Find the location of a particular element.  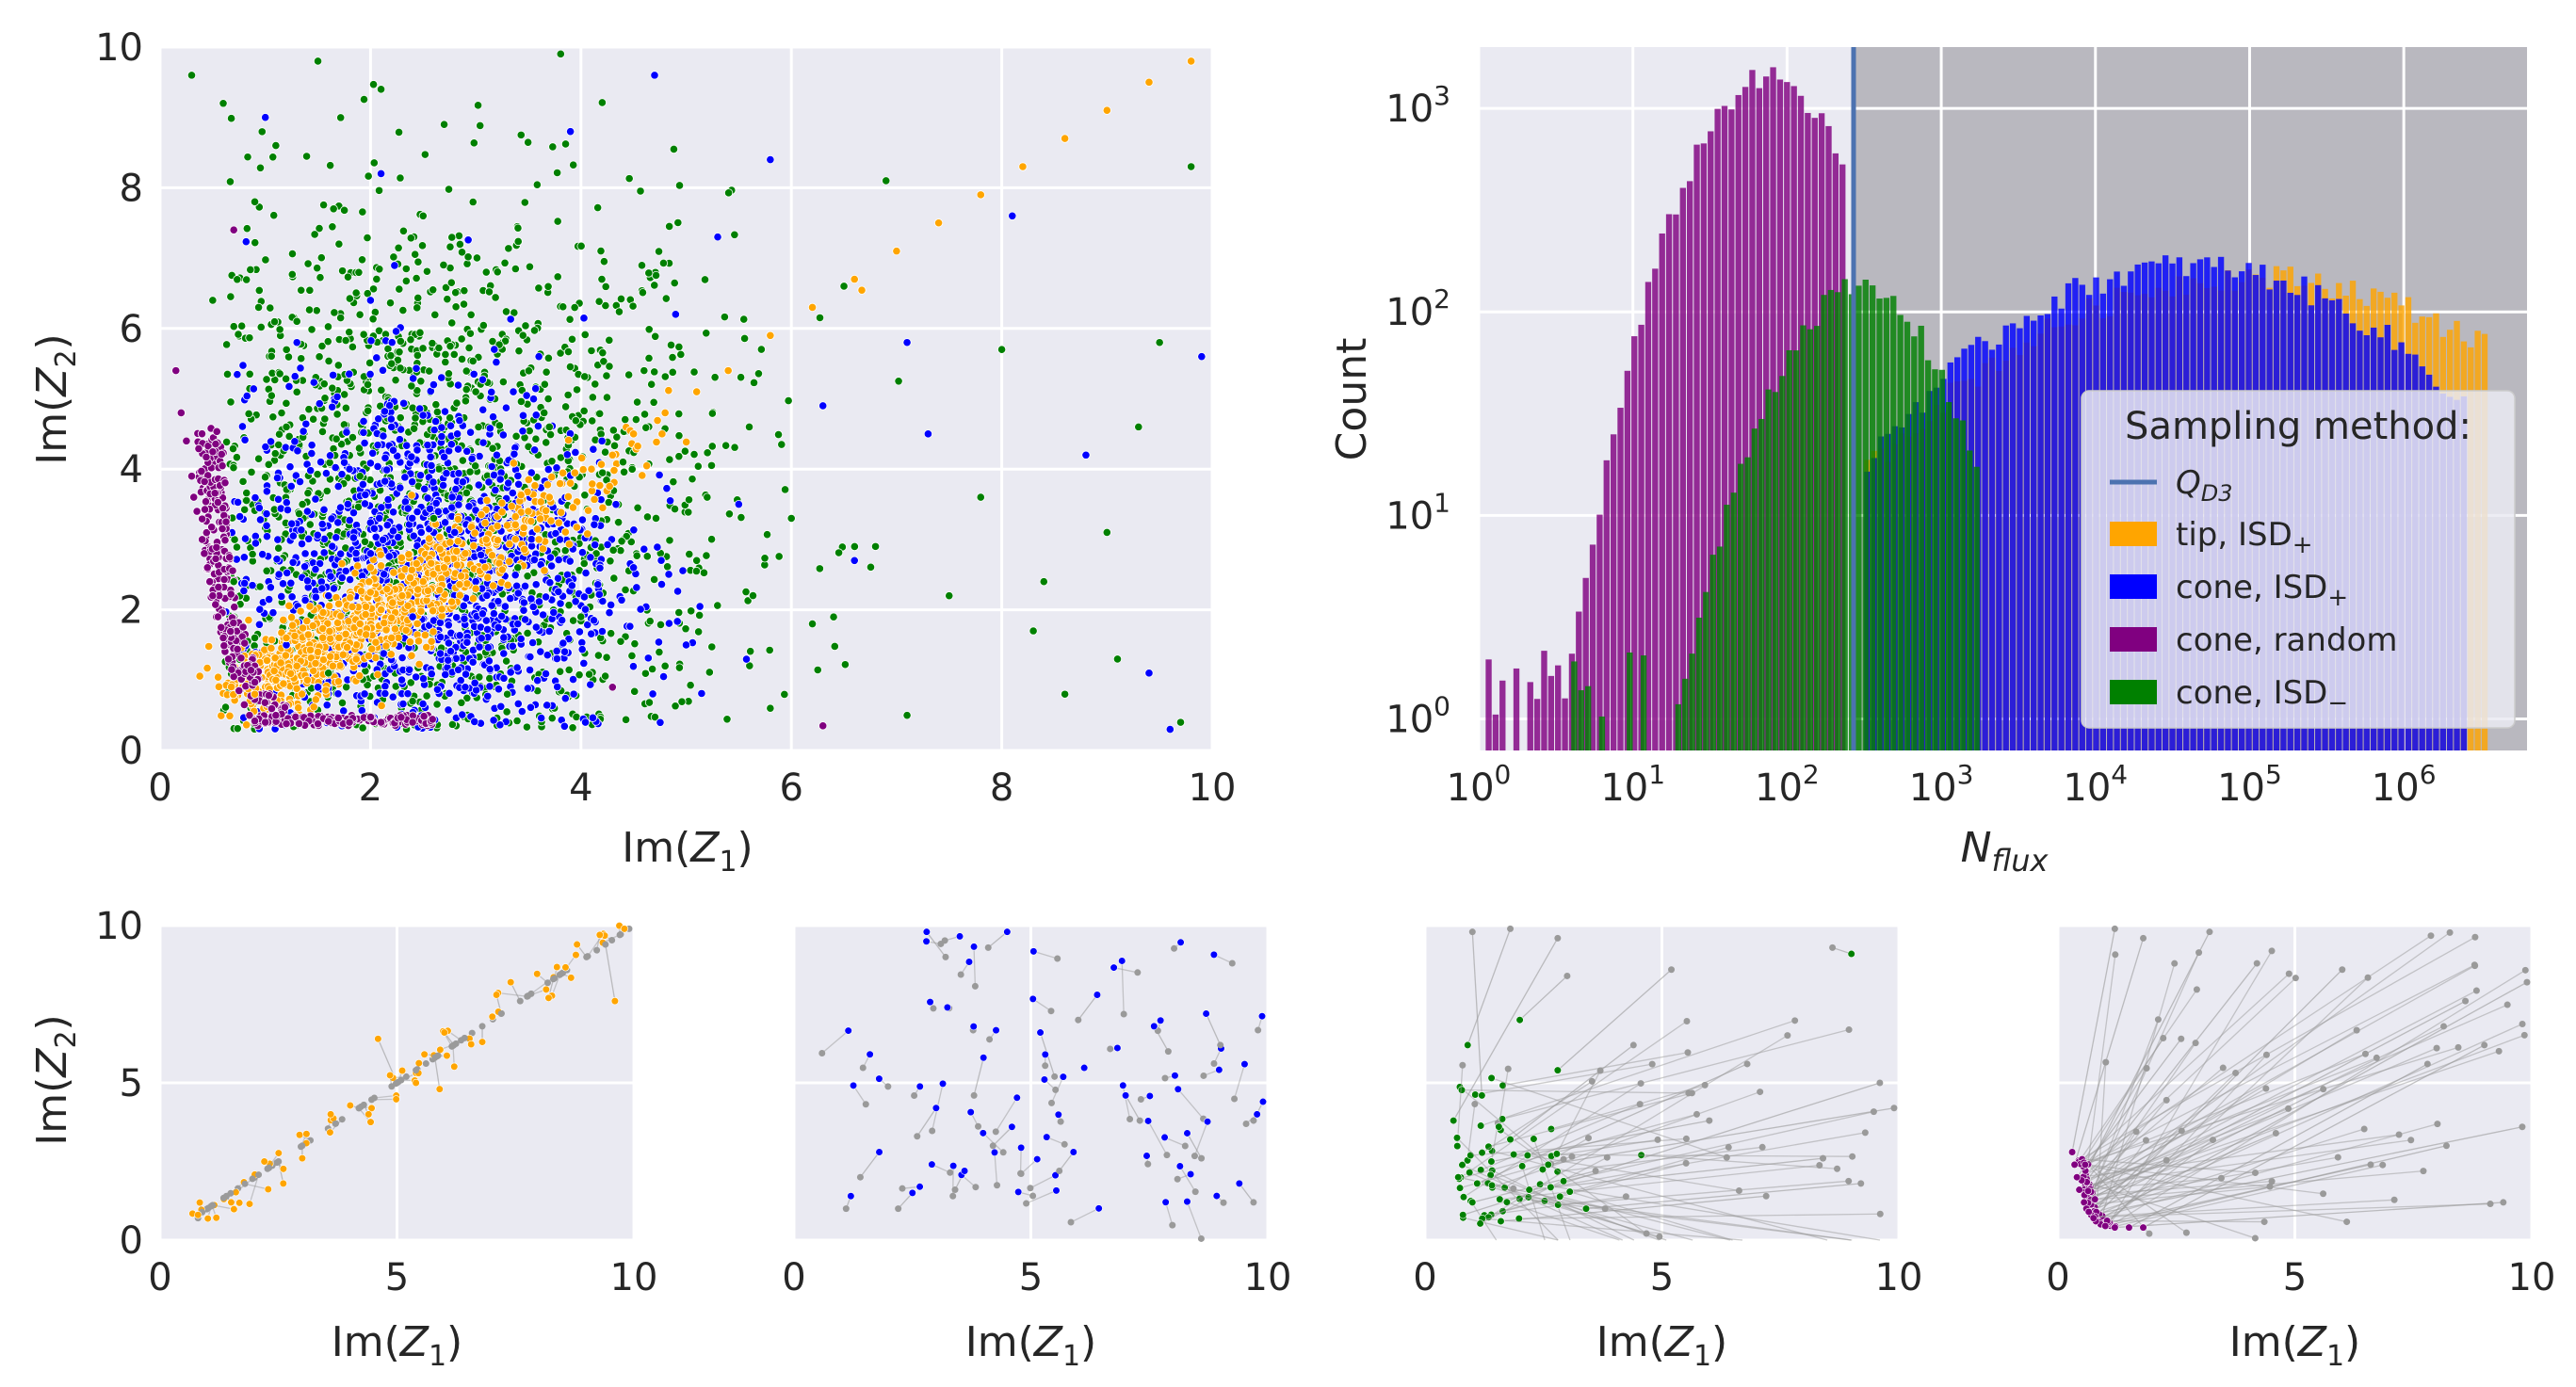

legend-cone-isd-plus-label: cone, ISD+ is located at coordinates (2262, 590).